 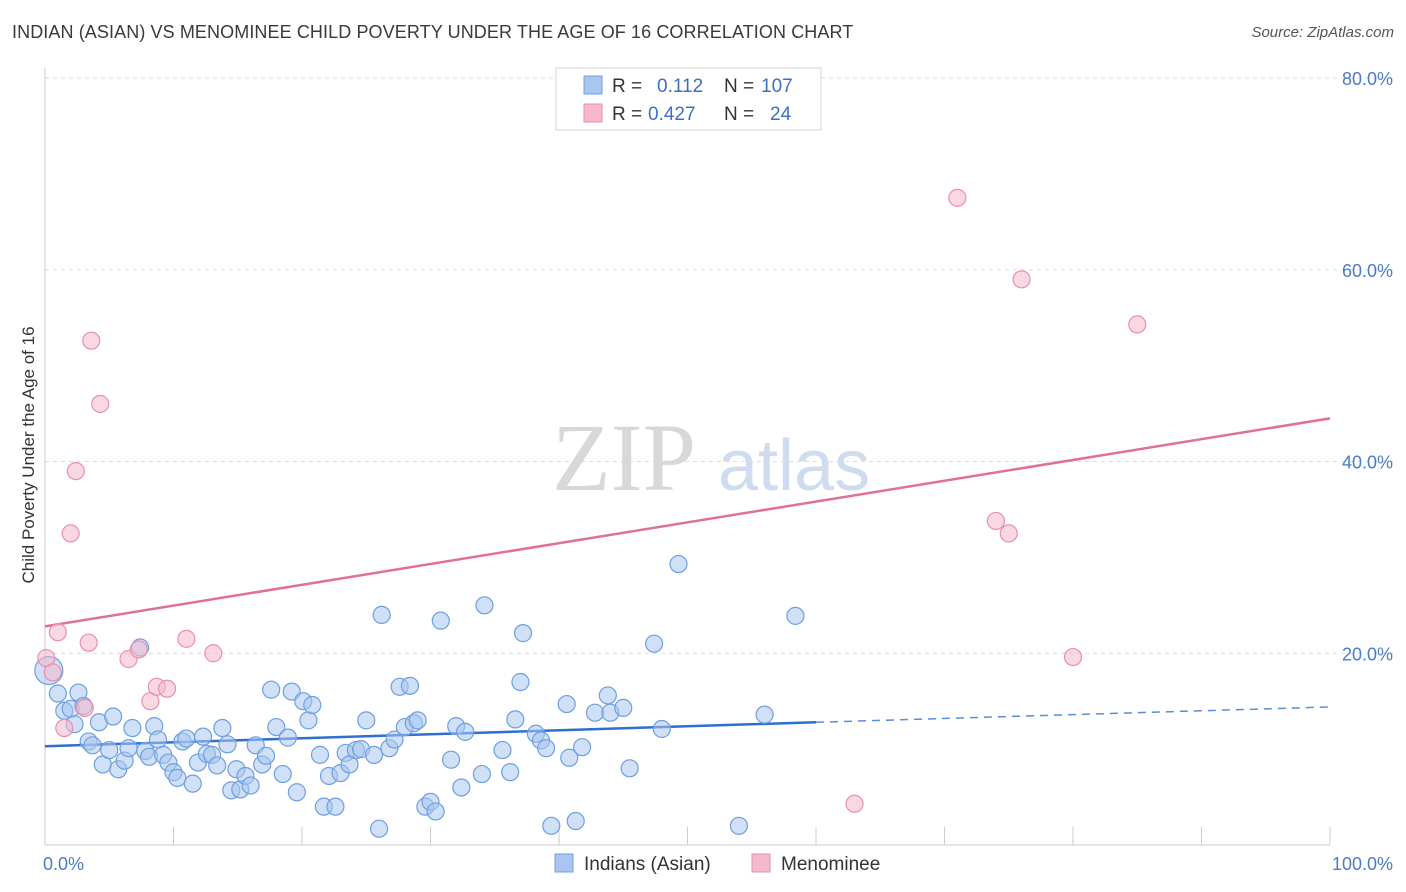 I want to click on legend-r-value-1: 0.112, so click(x=680, y=86).